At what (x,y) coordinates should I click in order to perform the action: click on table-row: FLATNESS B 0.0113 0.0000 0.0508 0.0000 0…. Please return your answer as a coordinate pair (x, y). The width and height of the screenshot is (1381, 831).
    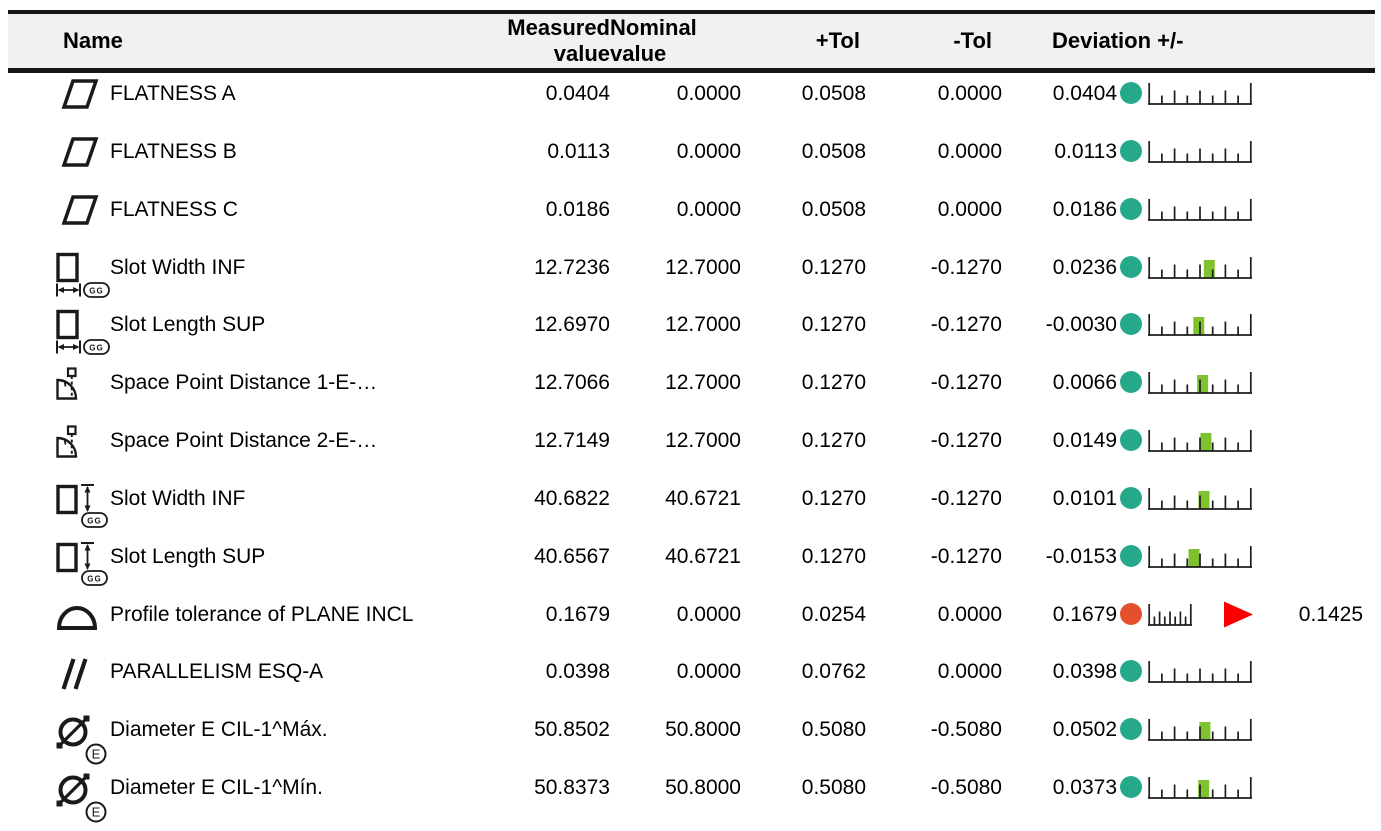
    Looking at the image, I should click on (691, 160).